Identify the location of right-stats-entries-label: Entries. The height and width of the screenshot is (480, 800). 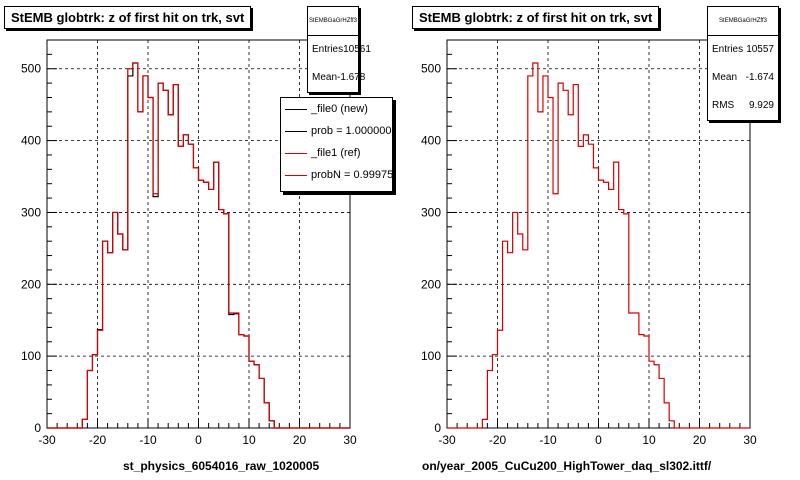
(728, 49).